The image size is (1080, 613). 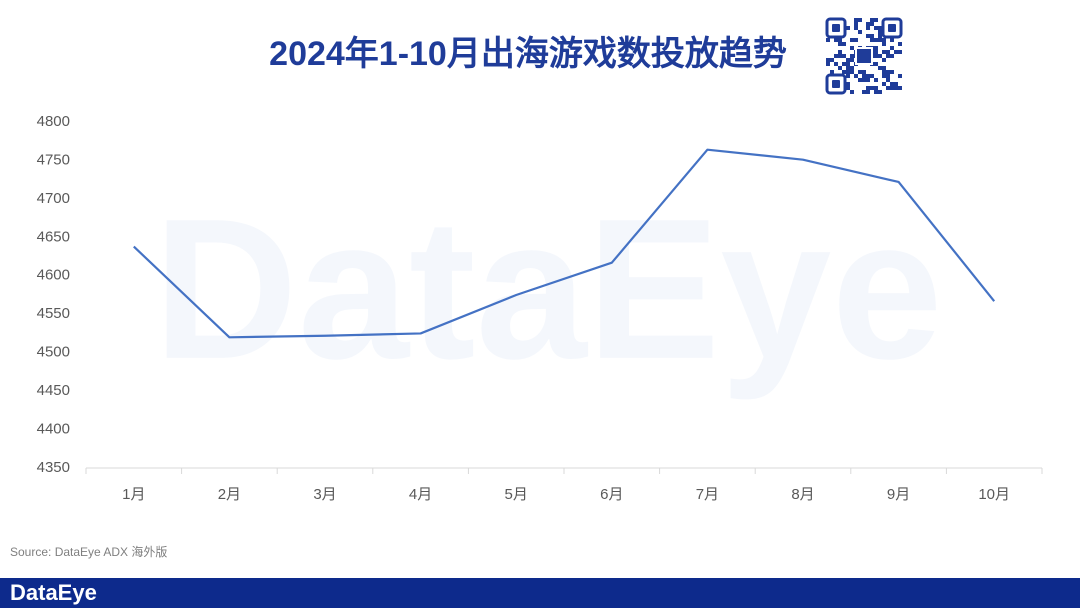 What do you see at coordinates (53, 467) in the screenshot?
I see `y-tick-label: 4350` at bounding box center [53, 467].